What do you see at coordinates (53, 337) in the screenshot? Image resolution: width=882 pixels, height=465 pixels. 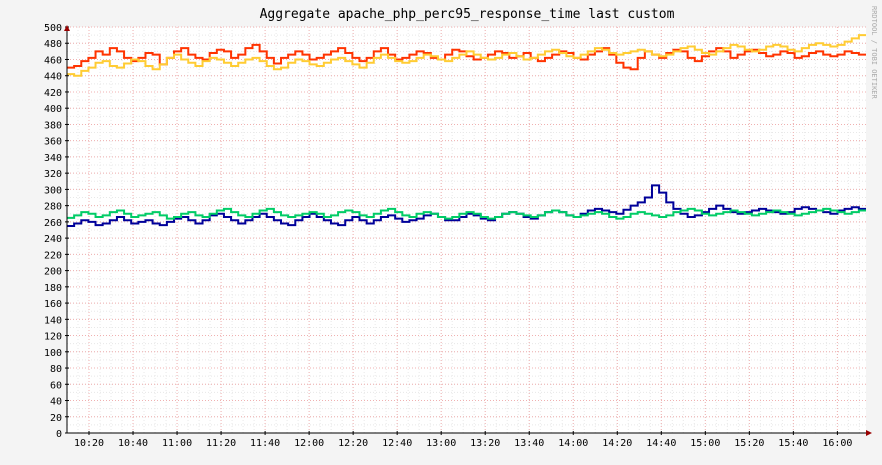 I see `y-tick-label: 120` at bounding box center [53, 337].